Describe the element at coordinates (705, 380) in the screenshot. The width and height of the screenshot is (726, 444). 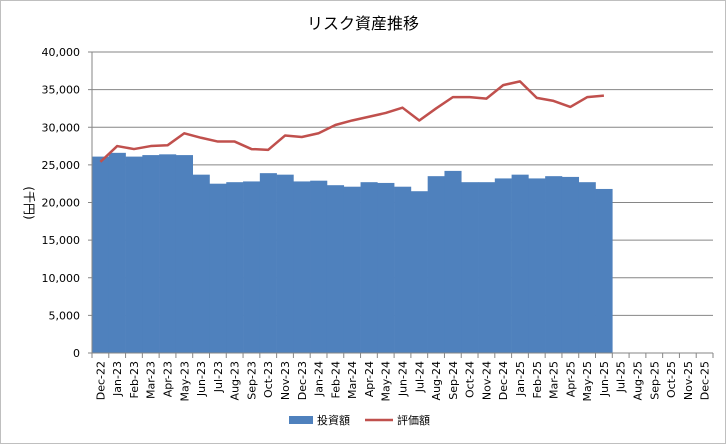
I see `x-tick-label: Dec-25` at that location.